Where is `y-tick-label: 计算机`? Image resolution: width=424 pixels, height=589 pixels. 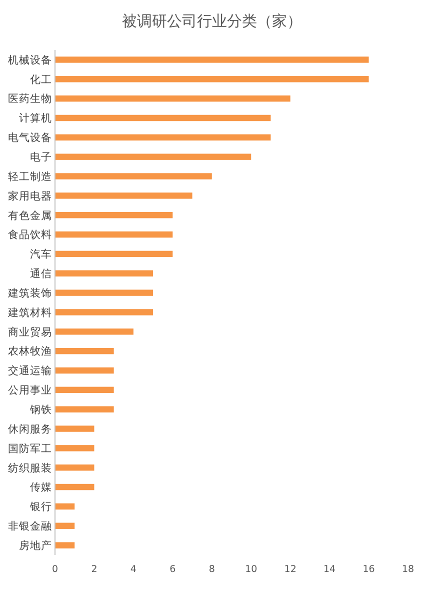
y-tick-label: 计算机 is located at coordinates (35, 118).